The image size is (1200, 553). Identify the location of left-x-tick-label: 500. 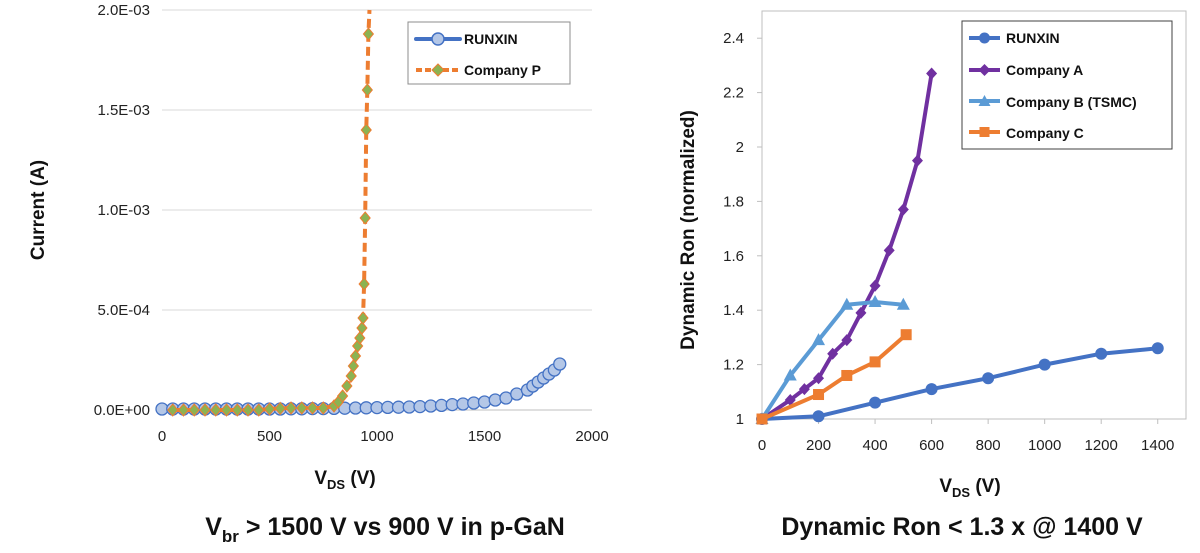
(269, 436).